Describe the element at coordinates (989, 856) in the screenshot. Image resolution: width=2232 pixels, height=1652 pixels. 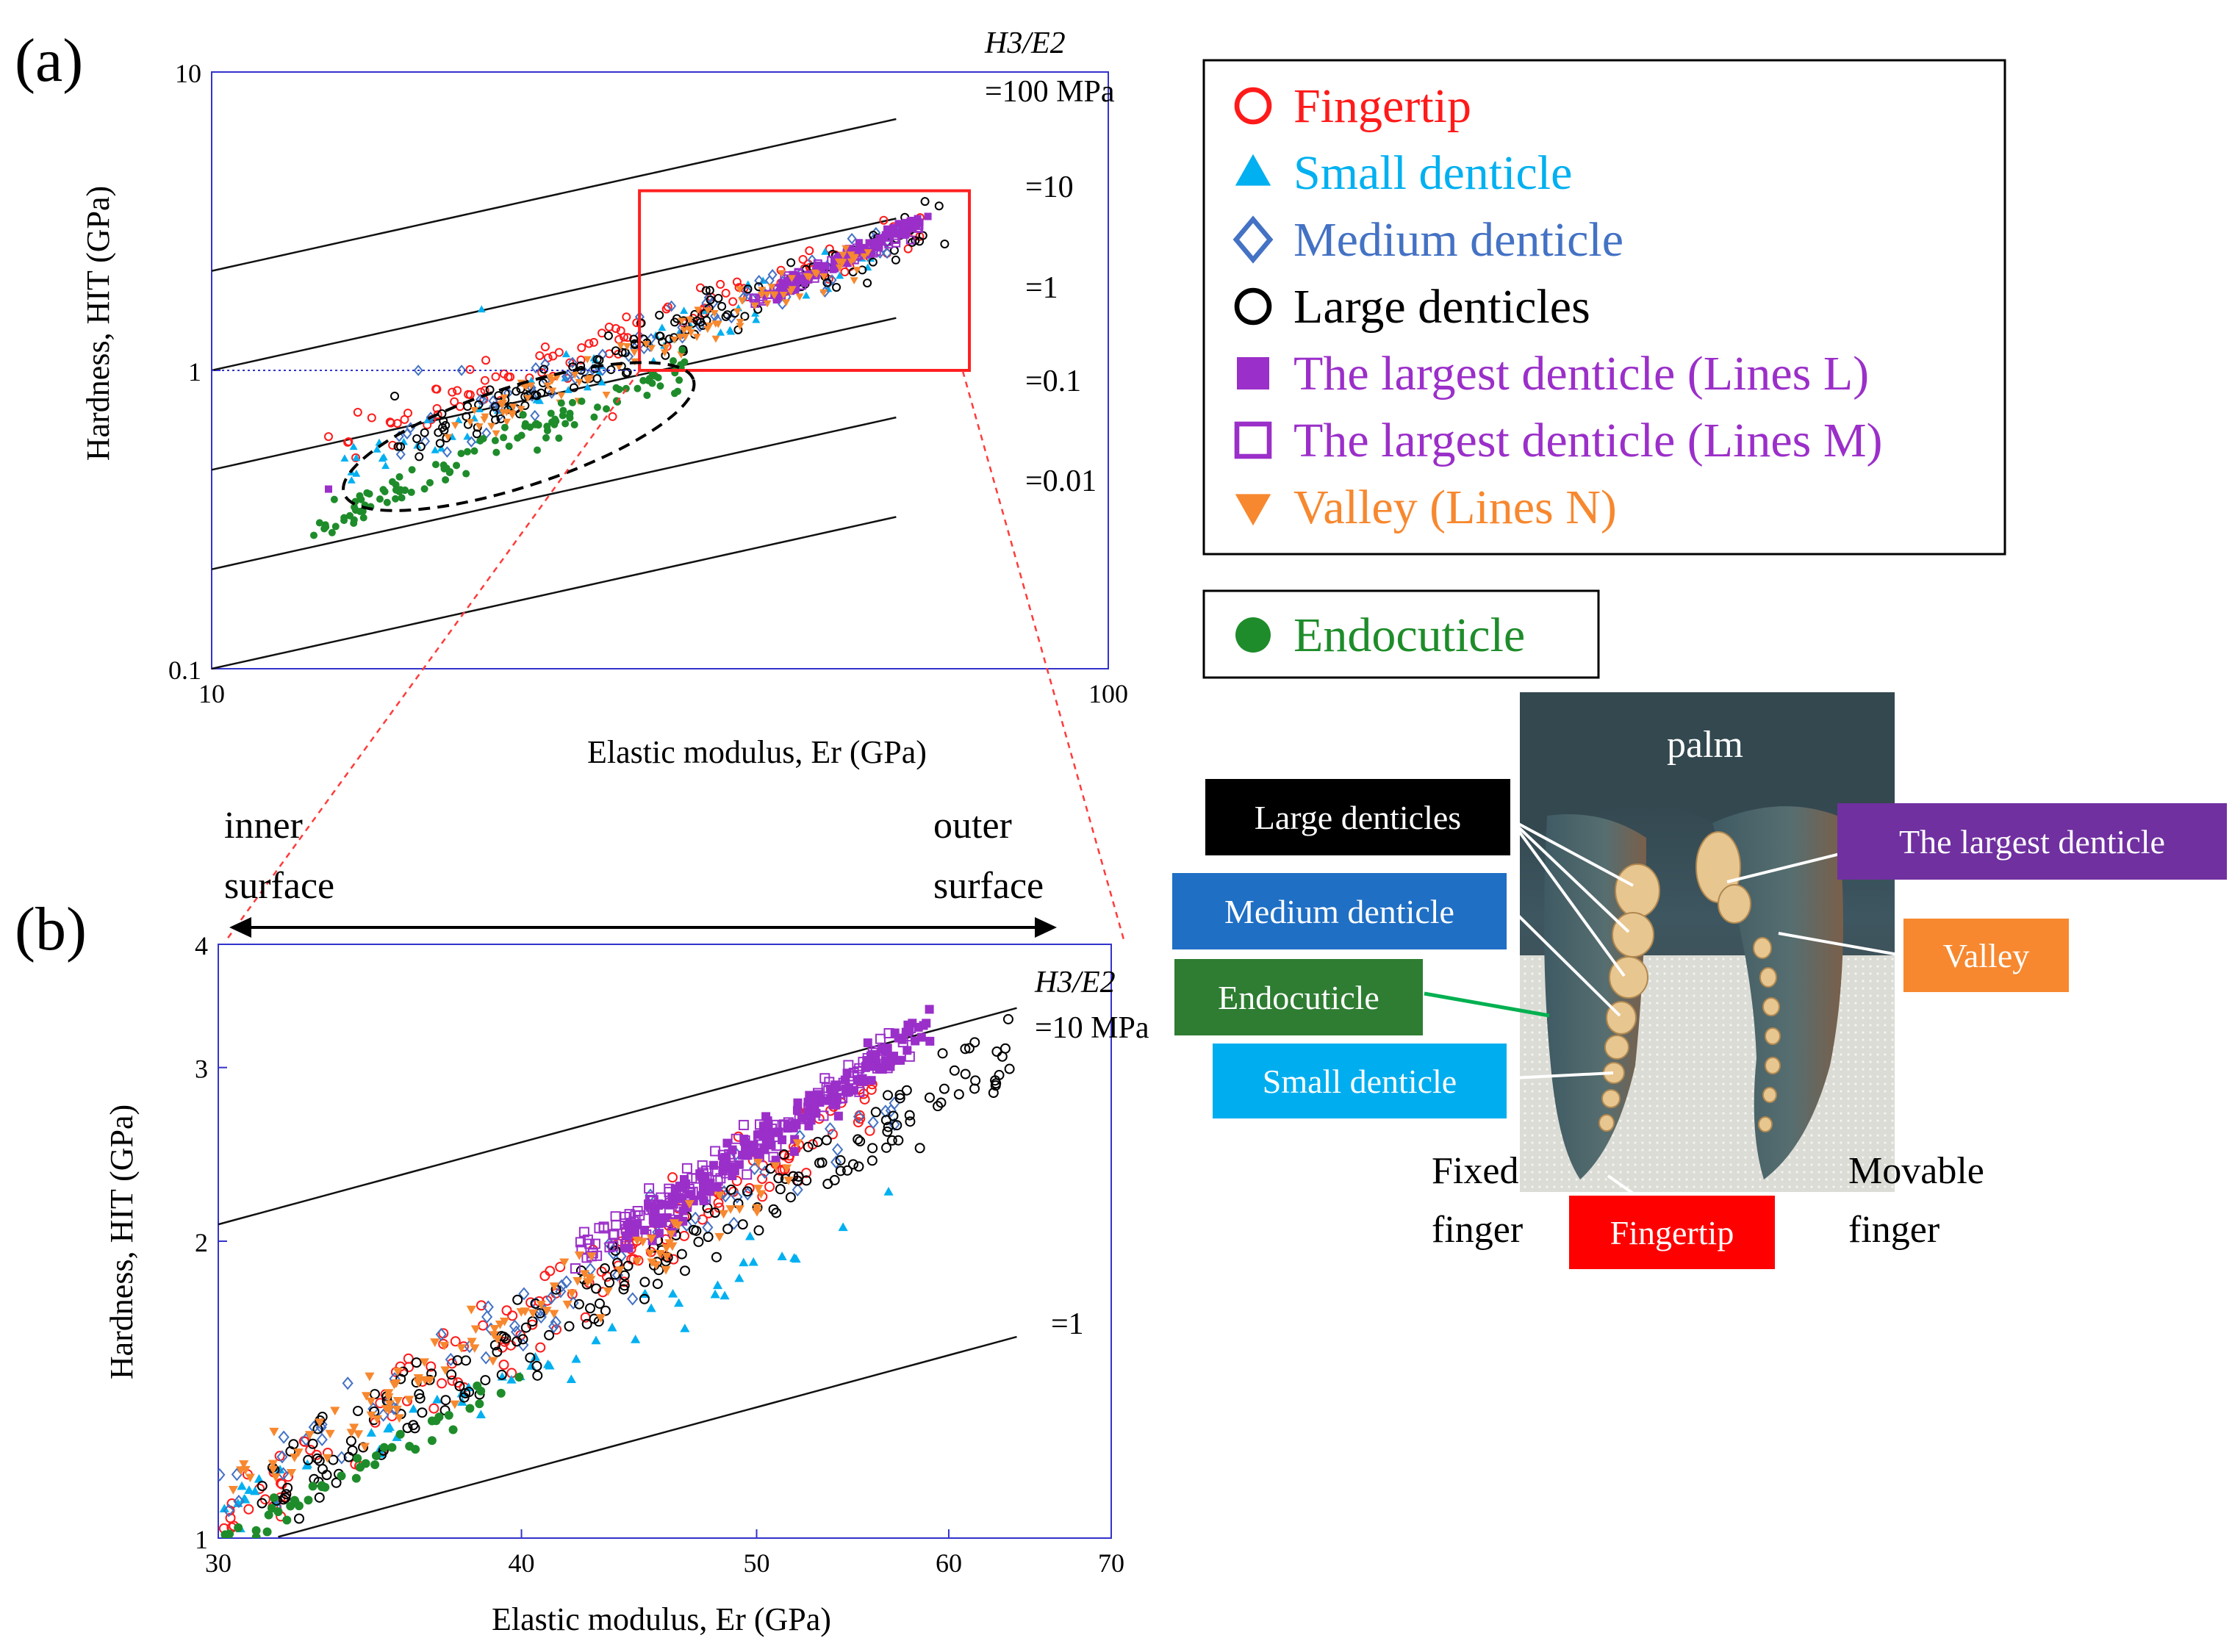
I see `outer-surface-label: outer surface` at that location.